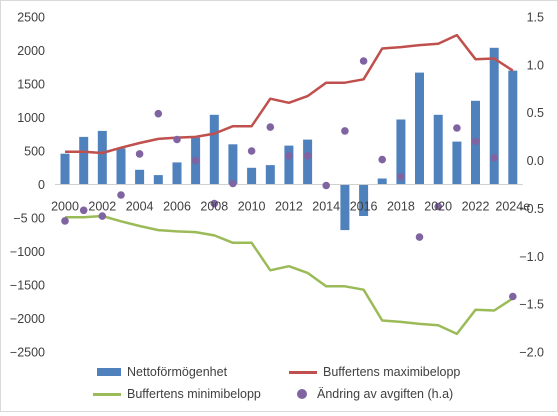 The height and width of the screenshot is (416, 558). I want to click on y-right-tick-label: 0.5, so click(535, 113).